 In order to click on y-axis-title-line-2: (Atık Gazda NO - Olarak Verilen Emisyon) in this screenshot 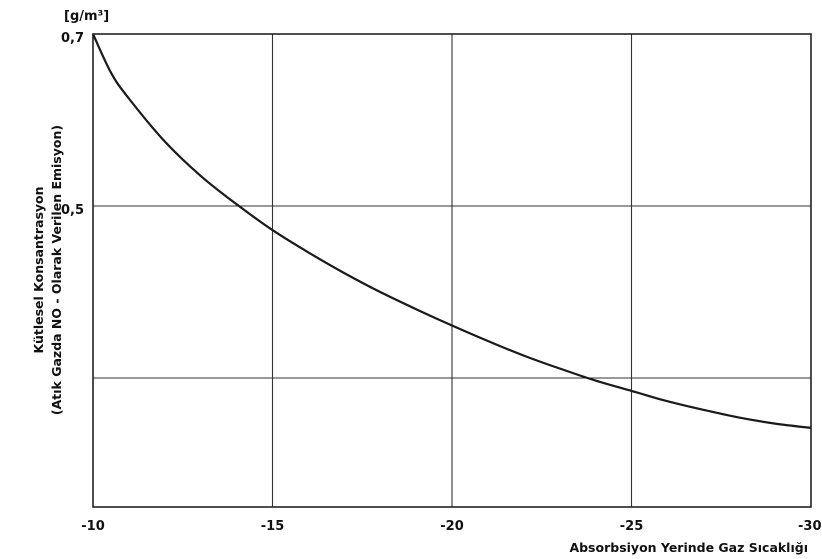, I will do `click(56, 270)`.